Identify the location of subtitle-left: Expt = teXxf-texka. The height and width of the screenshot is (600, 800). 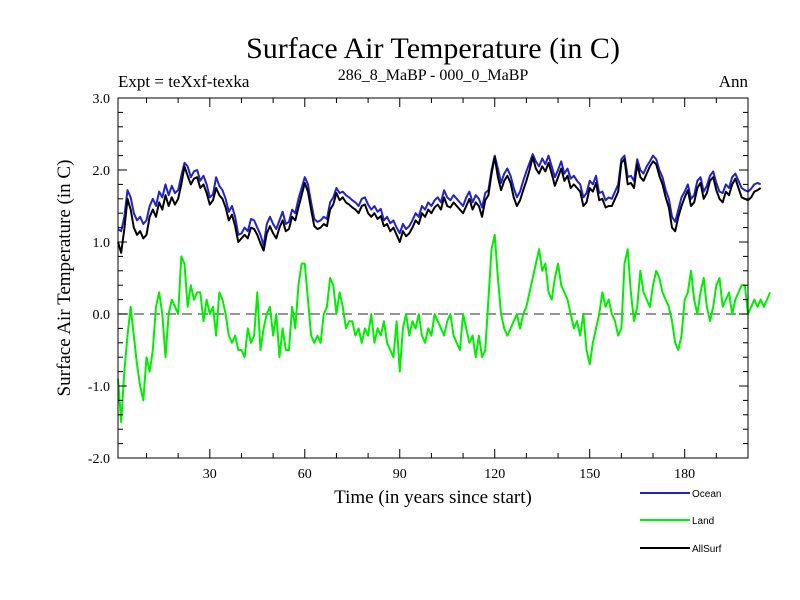
(184, 81).